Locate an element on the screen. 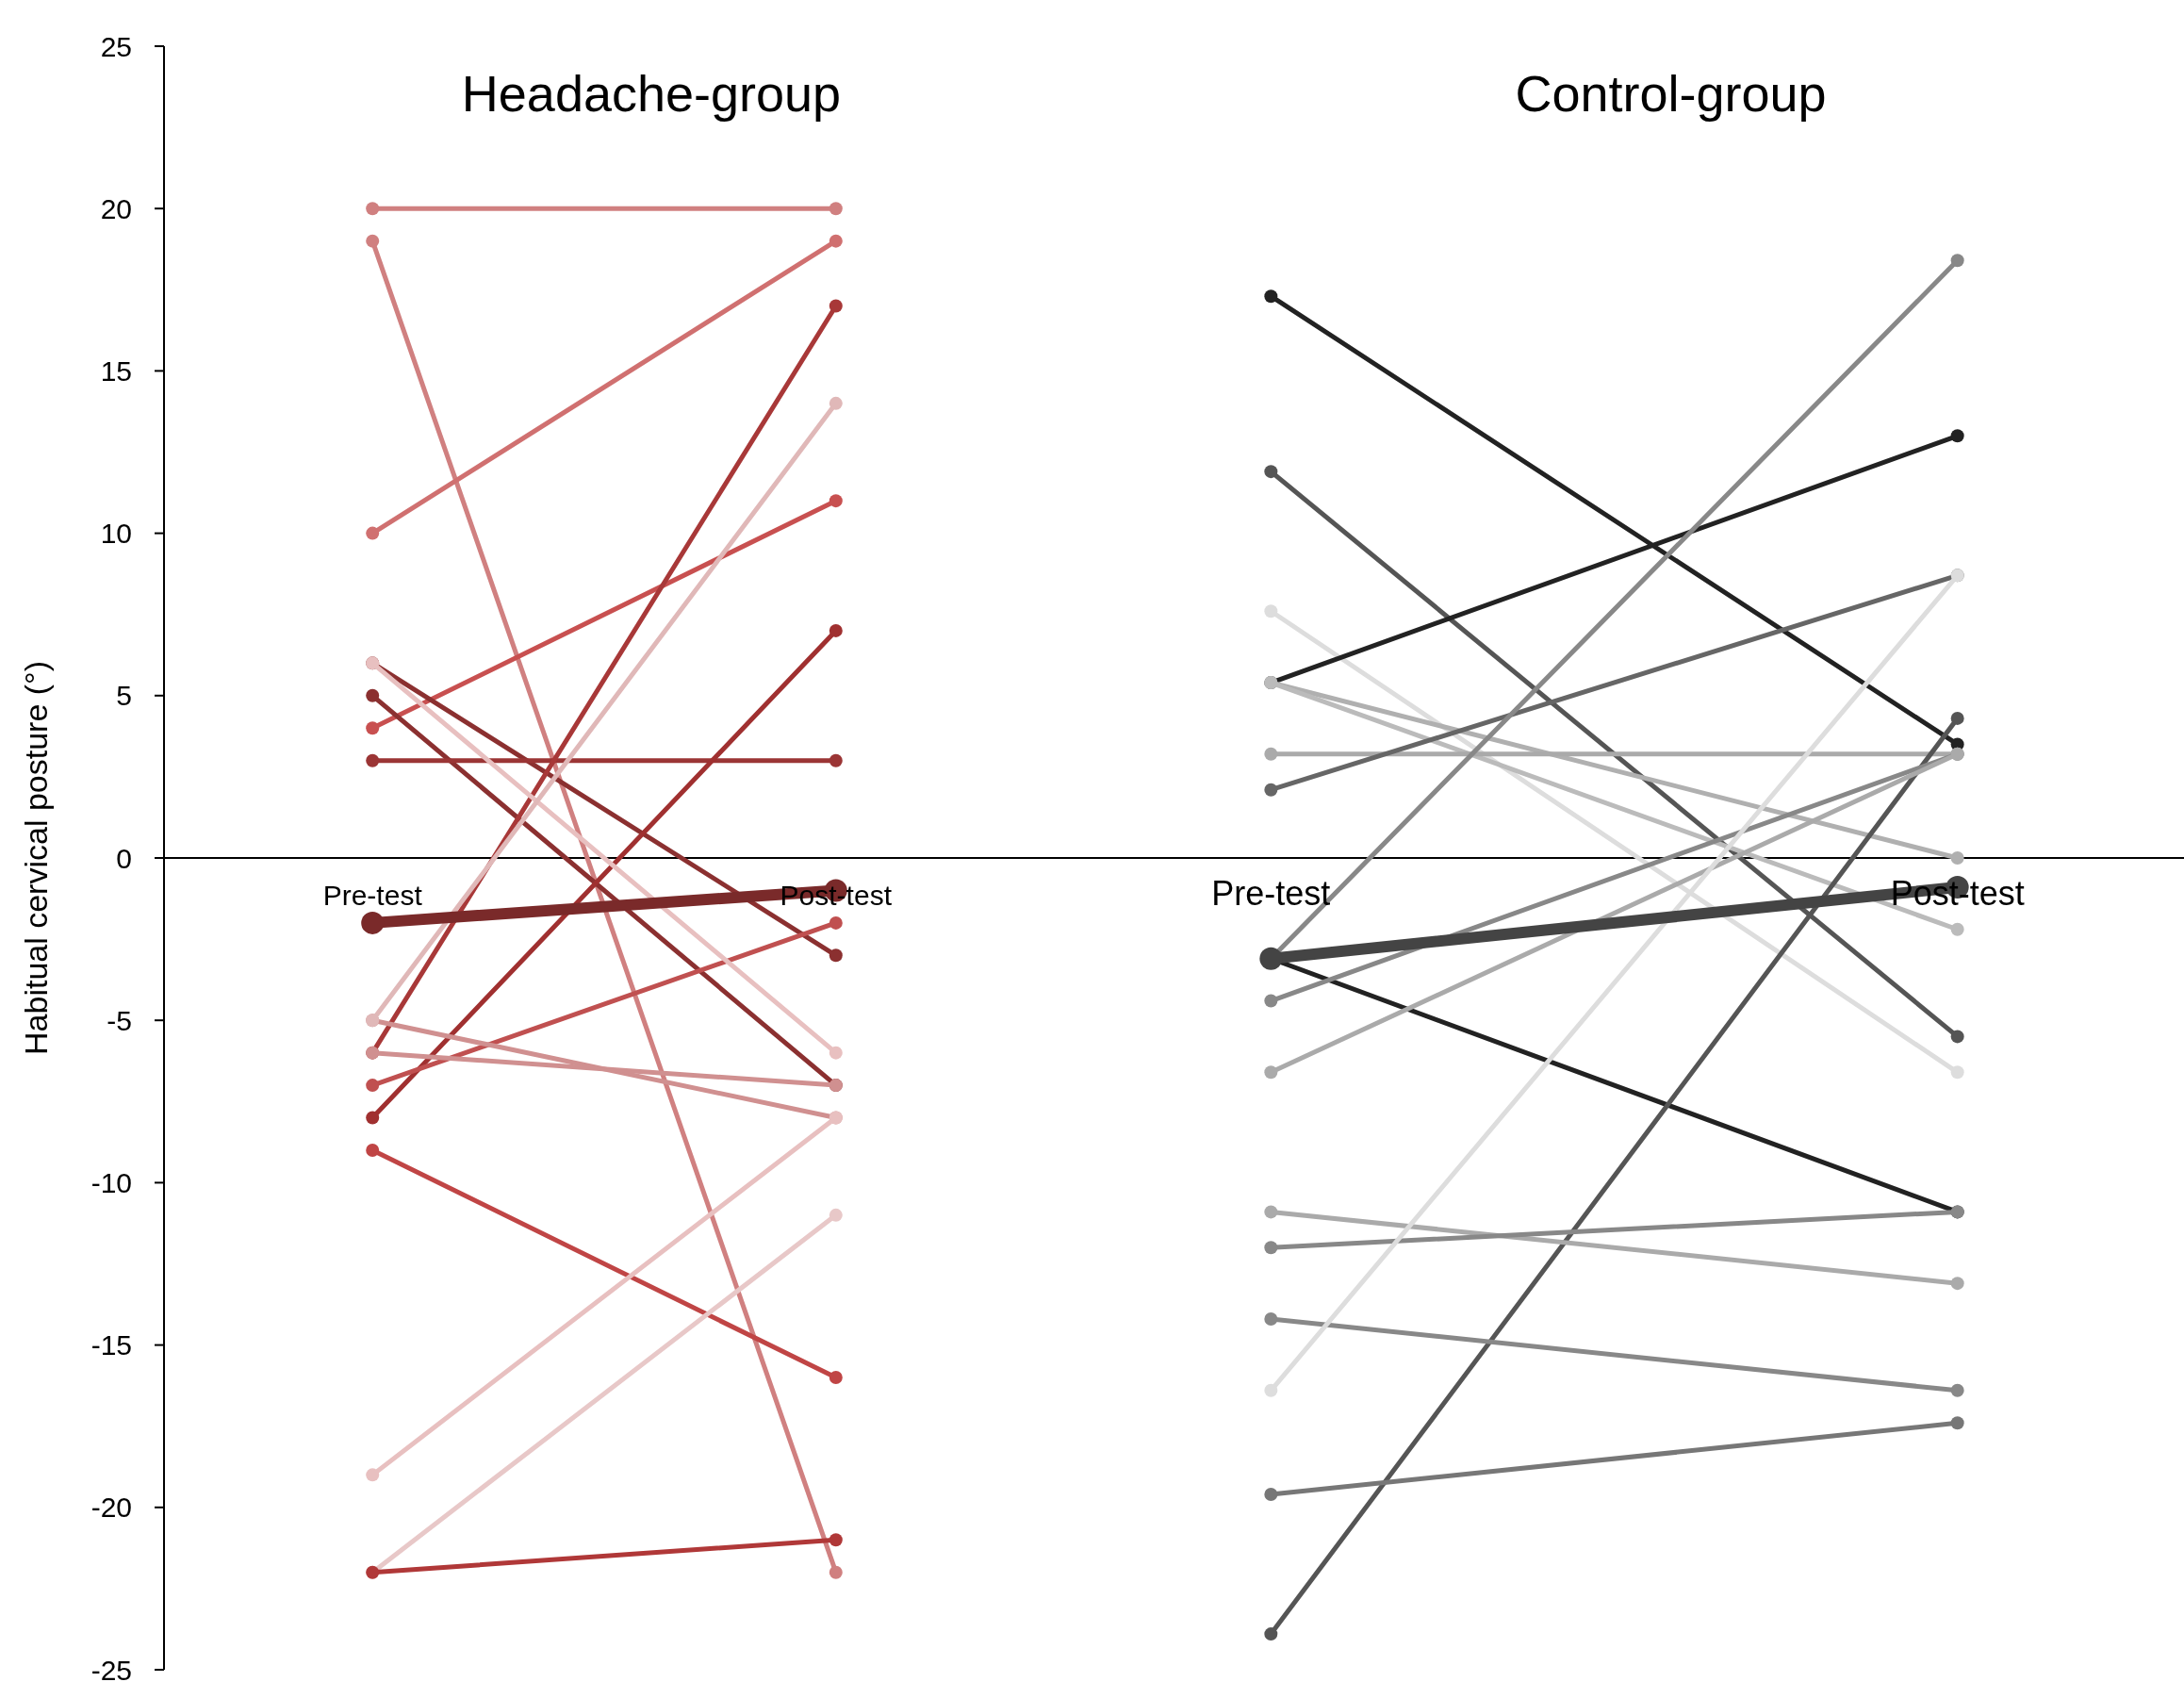 The width and height of the screenshot is (2184, 1682). y-tick-label: -20 is located at coordinates (111, 1508).